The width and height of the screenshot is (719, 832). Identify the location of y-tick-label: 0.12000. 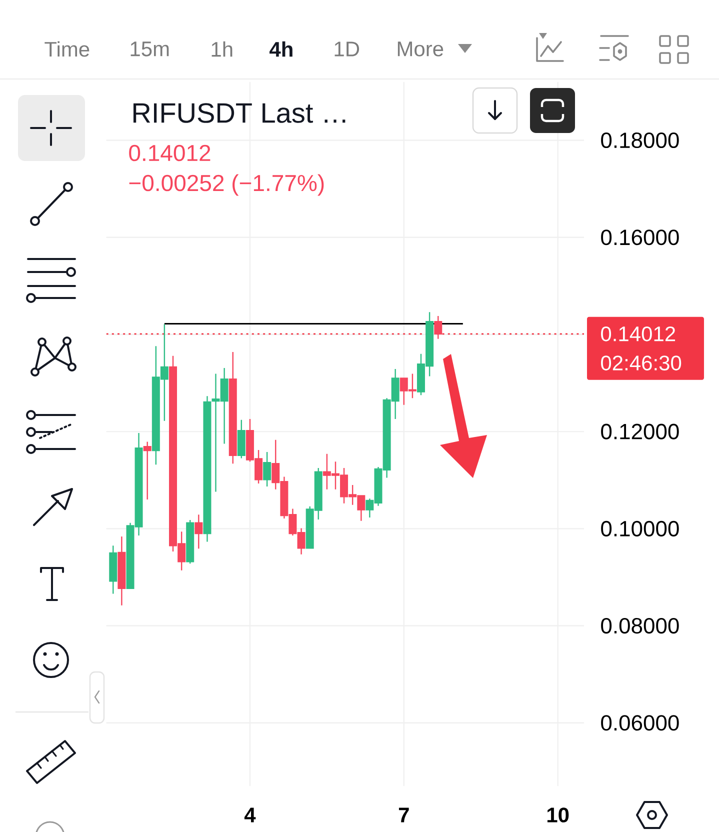
(640, 432).